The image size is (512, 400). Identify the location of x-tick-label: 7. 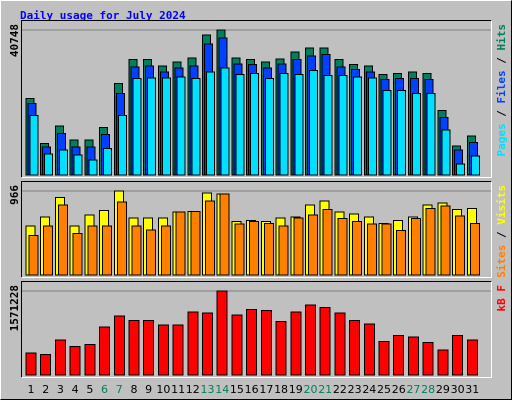
(119, 389).